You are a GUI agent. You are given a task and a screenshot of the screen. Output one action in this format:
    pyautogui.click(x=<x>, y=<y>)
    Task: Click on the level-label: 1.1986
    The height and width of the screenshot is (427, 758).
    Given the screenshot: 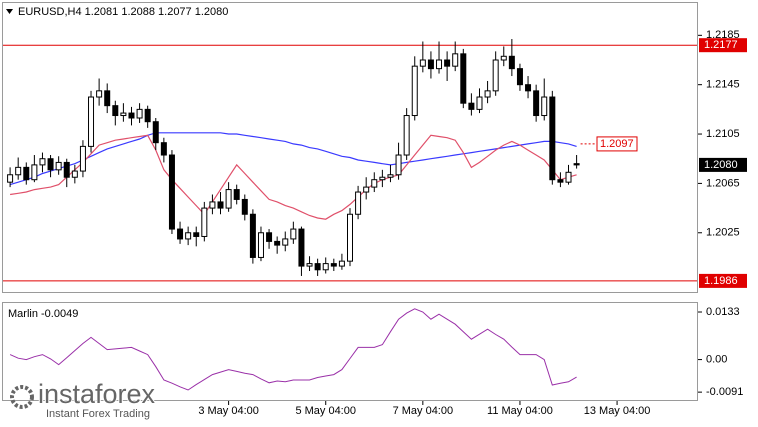 What is the action you would take?
    pyautogui.click(x=721, y=281)
    